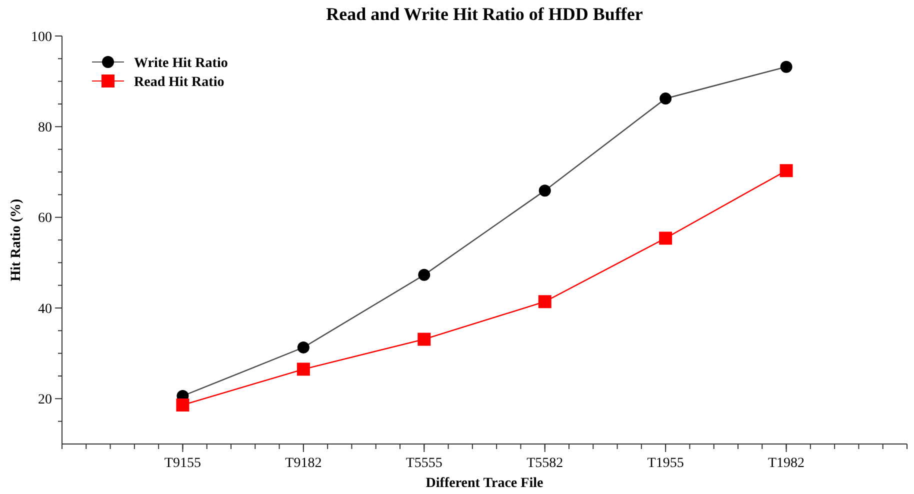 This screenshot has width=914, height=494. What do you see at coordinates (41, 37) in the screenshot?
I see `y-tick-label: 100` at bounding box center [41, 37].